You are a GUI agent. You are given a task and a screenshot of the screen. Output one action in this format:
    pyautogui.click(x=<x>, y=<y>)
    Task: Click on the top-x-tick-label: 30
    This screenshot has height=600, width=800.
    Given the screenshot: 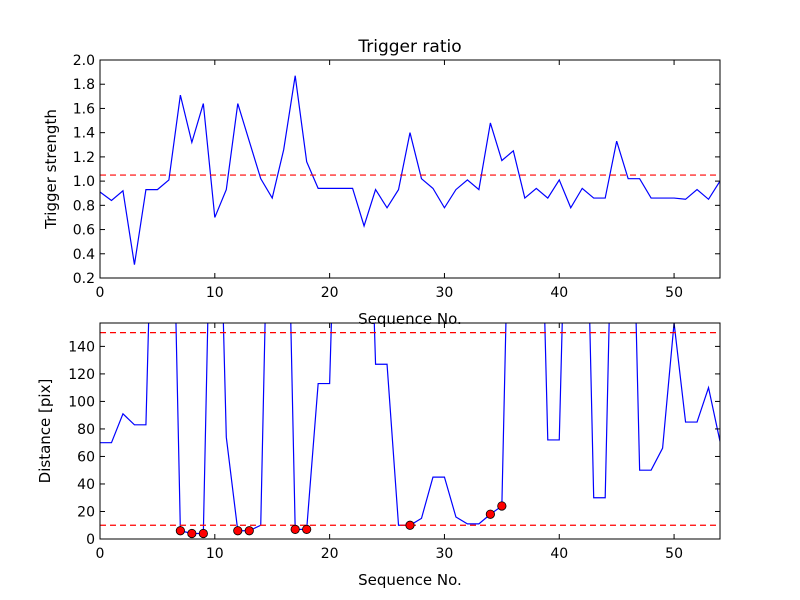 What is the action you would take?
    pyautogui.click(x=445, y=293)
    